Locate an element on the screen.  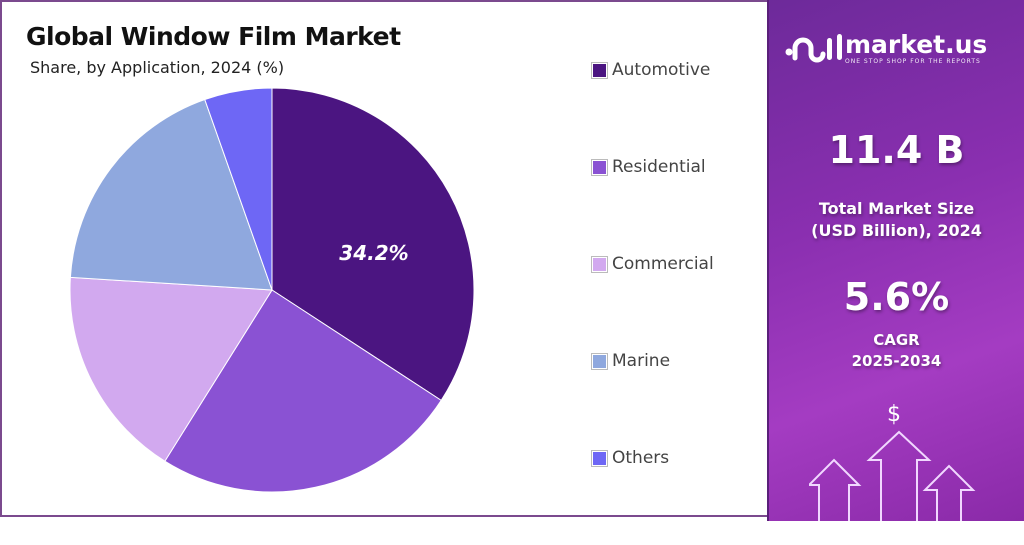
chart-subtitle: Share, by Application, 2024 (%) is located at coordinates (157, 67).